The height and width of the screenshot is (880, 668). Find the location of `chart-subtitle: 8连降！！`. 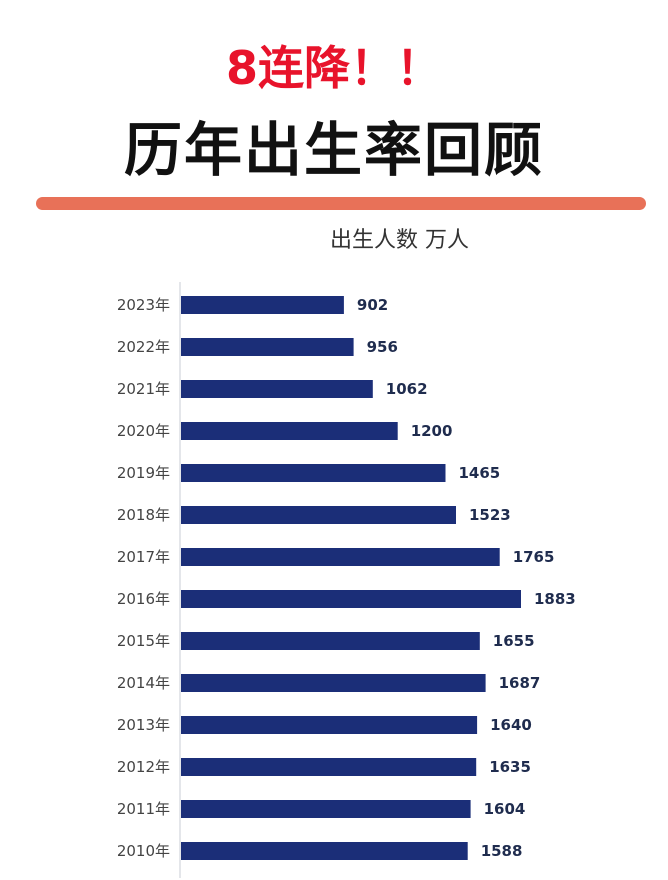

chart-subtitle: 8连降！！ is located at coordinates (333, 68).